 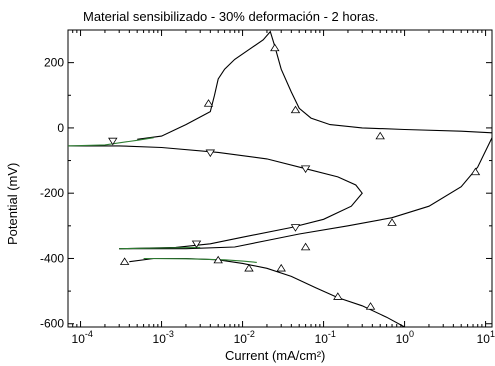 What do you see at coordinates (275, 355) in the screenshot?
I see `x-axis-label: Current (mA/cm²)` at bounding box center [275, 355].